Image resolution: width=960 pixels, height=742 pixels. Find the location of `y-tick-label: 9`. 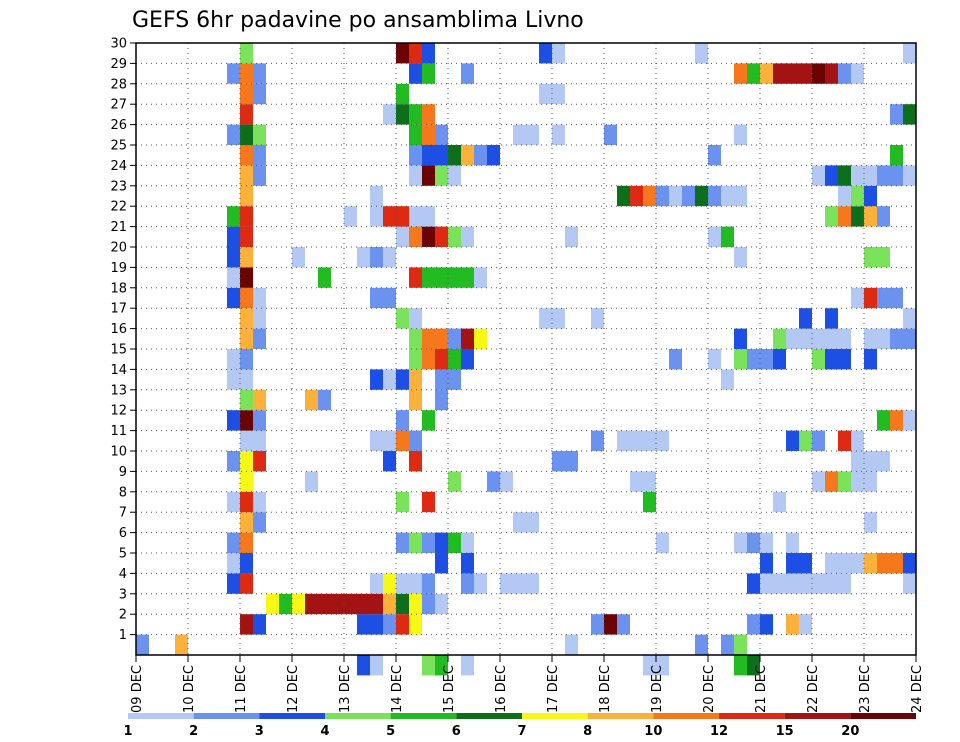

y-tick-label: 9 is located at coordinates (123, 472).